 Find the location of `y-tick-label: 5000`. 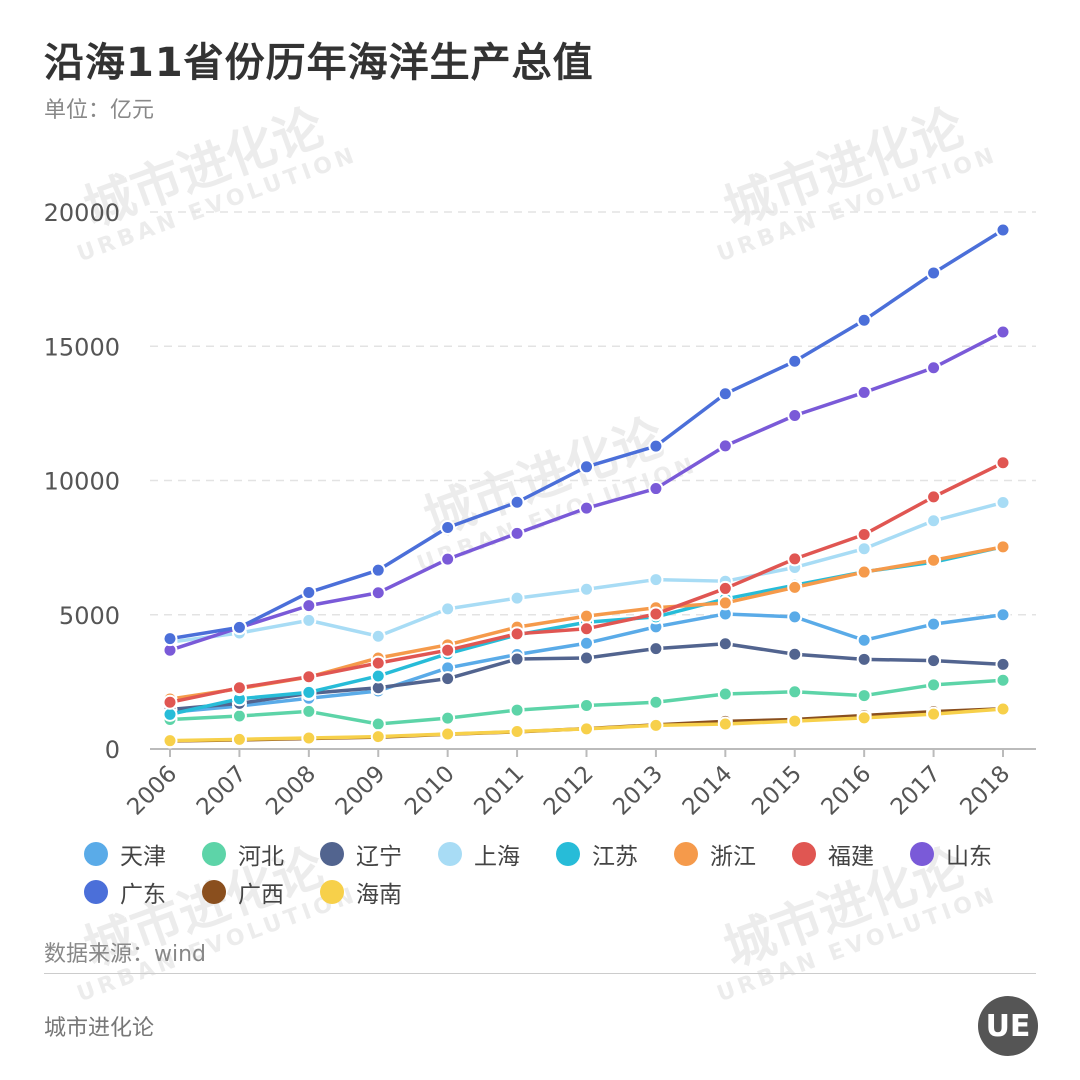

y-tick-label: 5000 is located at coordinates (89, 616).